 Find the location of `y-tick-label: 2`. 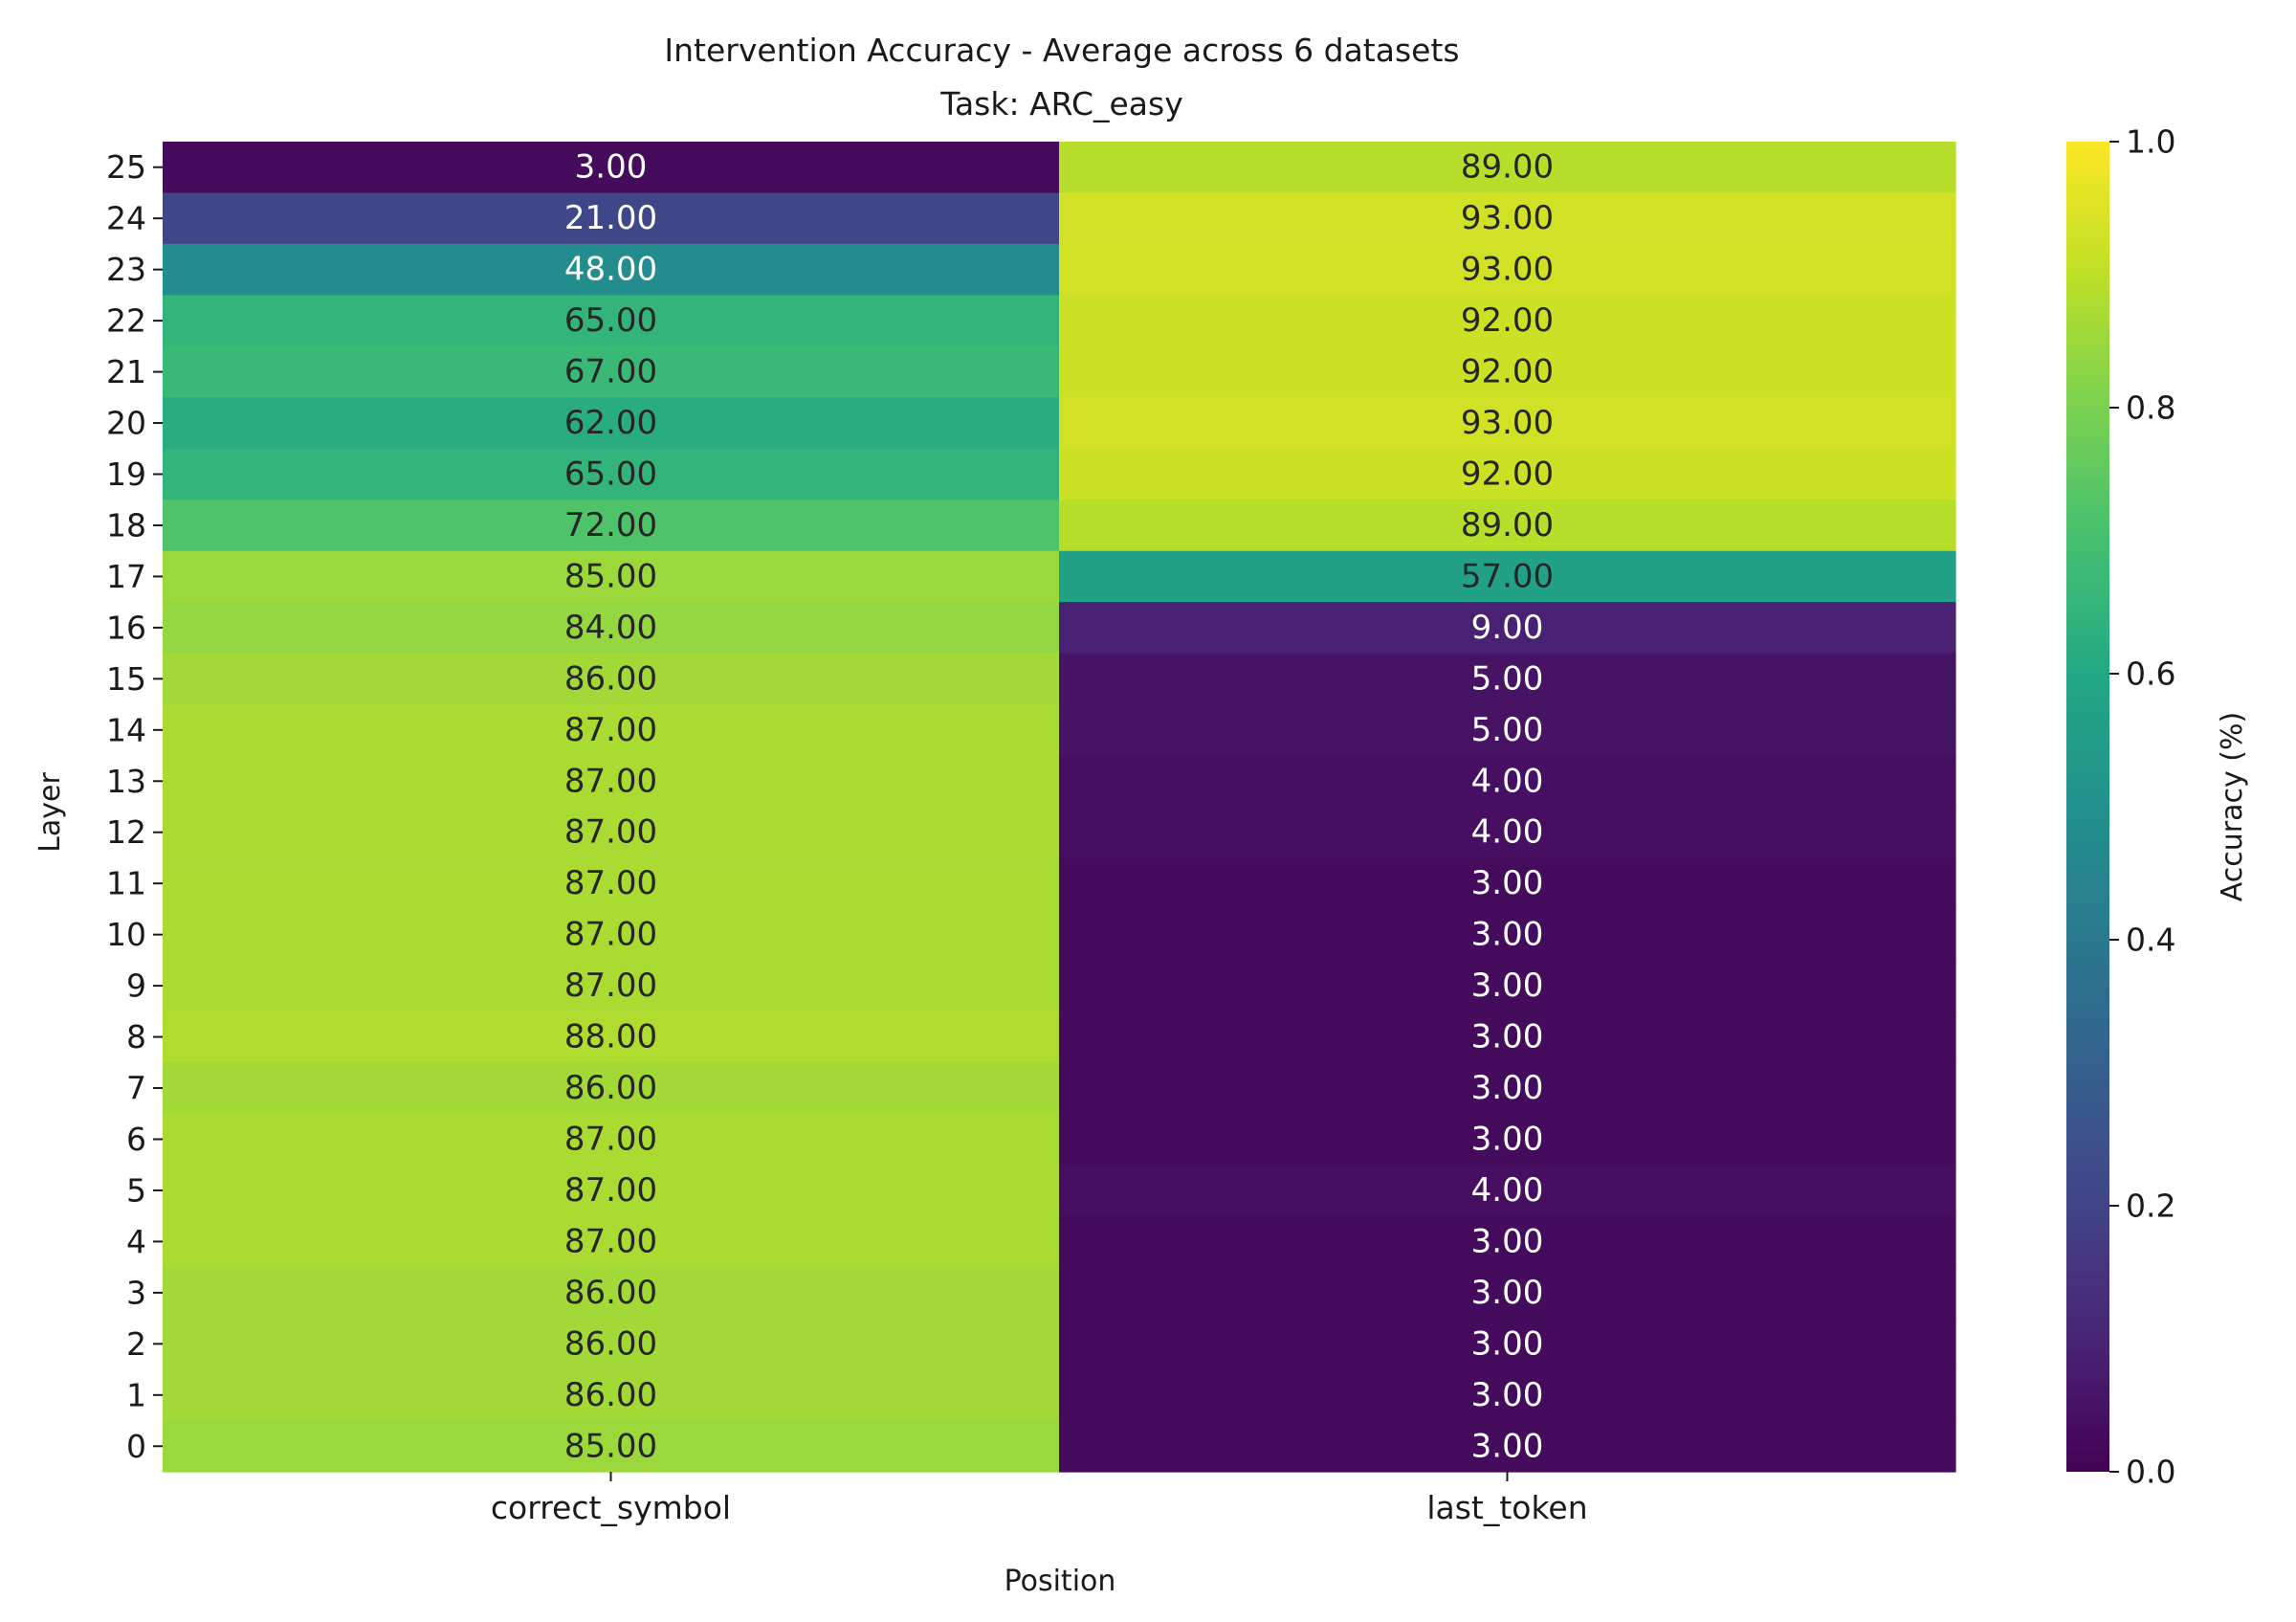

y-tick-label: 2 is located at coordinates (136, 1344).